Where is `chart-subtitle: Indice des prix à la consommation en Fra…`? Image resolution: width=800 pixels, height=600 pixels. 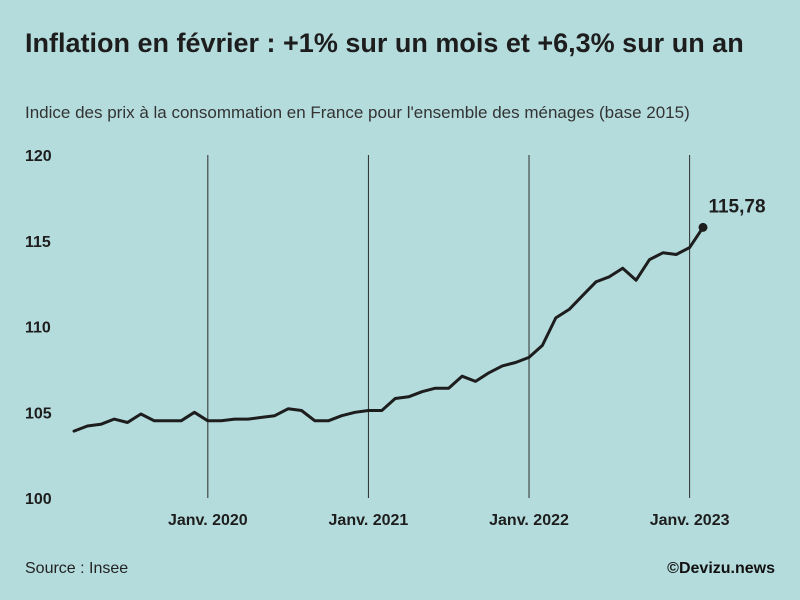 chart-subtitle: Indice des prix à la consommation en Fra… is located at coordinates (357, 112).